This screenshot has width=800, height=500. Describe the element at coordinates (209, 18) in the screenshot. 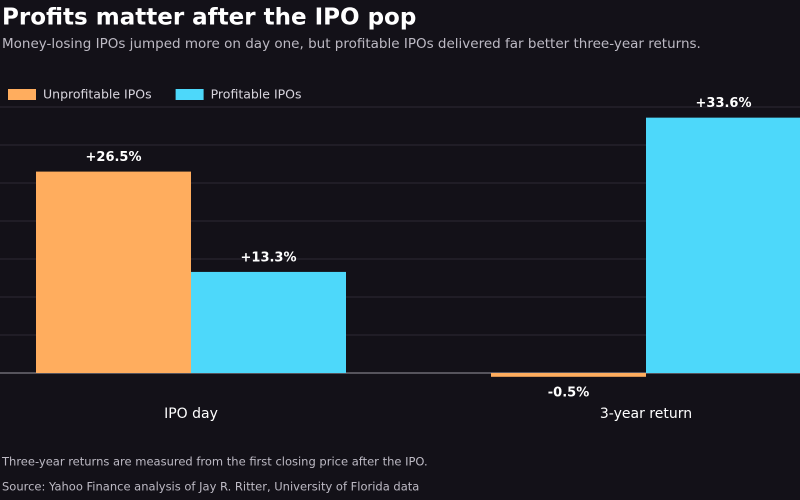

I see `chart-title: Profits matter after the IPO pop` at that location.